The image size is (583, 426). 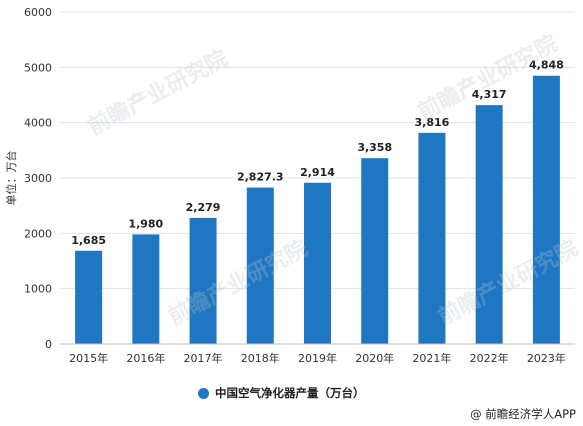 What do you see at coordinates (546, 358) in the screenshot?
I see `x-tick-label: 2023年` at bounding box center [546, 358].